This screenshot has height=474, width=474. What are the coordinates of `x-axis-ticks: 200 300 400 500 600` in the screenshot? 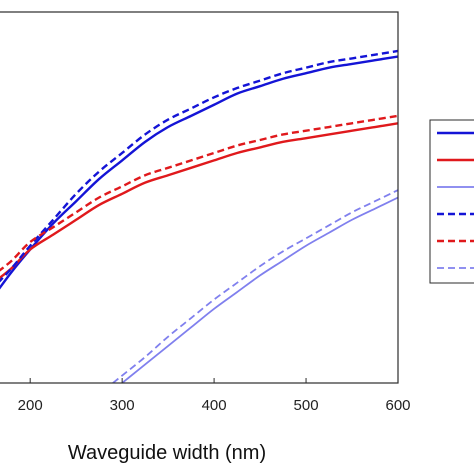 It's located at (214, 396).